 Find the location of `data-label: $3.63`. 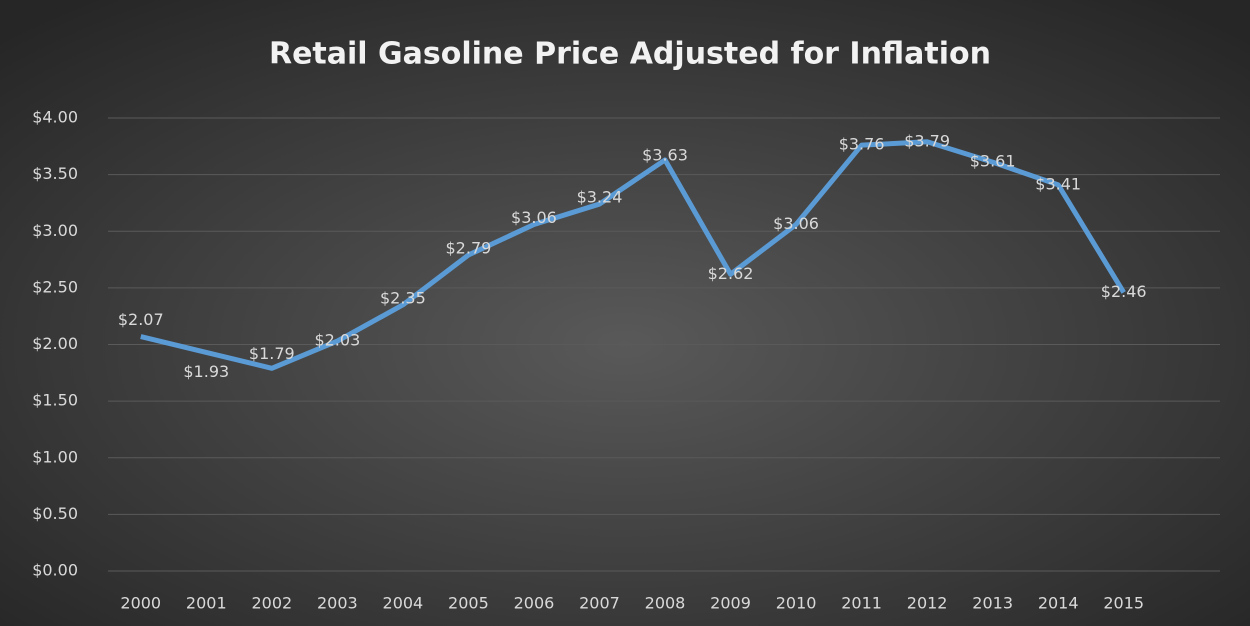

data-label: $3.63 is located at coordinates (665, 154).